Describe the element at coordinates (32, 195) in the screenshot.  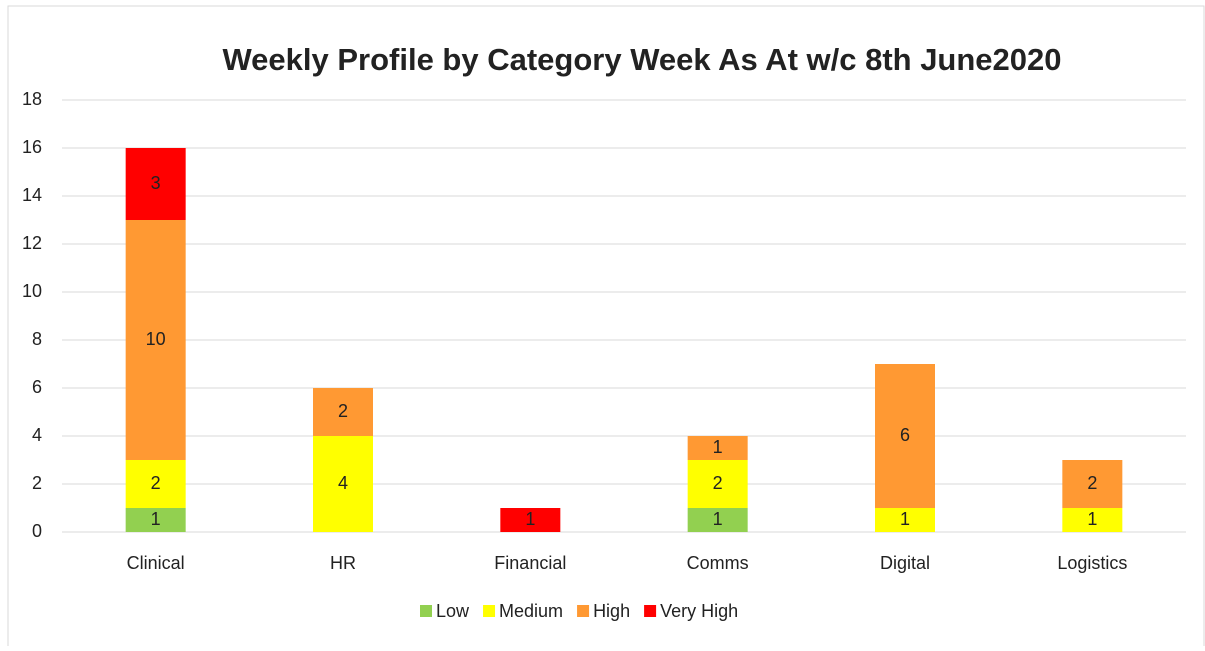
I see `y-tick-label: 14` at that location.